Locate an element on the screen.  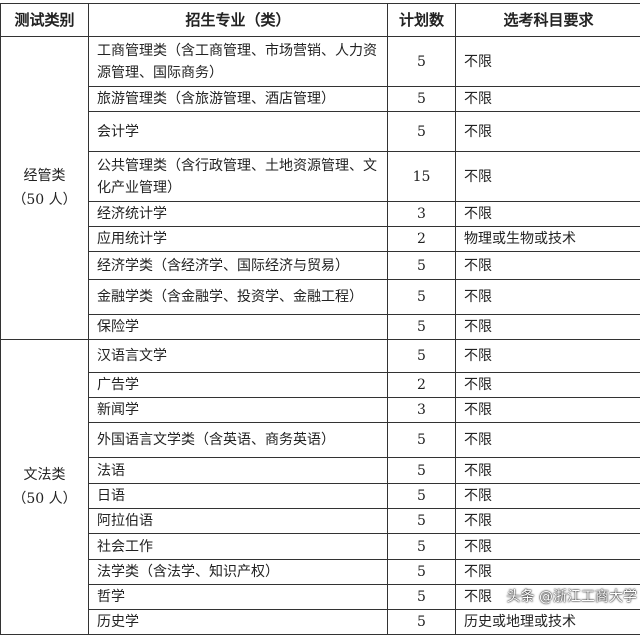
major-text: 社会工作 is located at coordinates (125, 546).